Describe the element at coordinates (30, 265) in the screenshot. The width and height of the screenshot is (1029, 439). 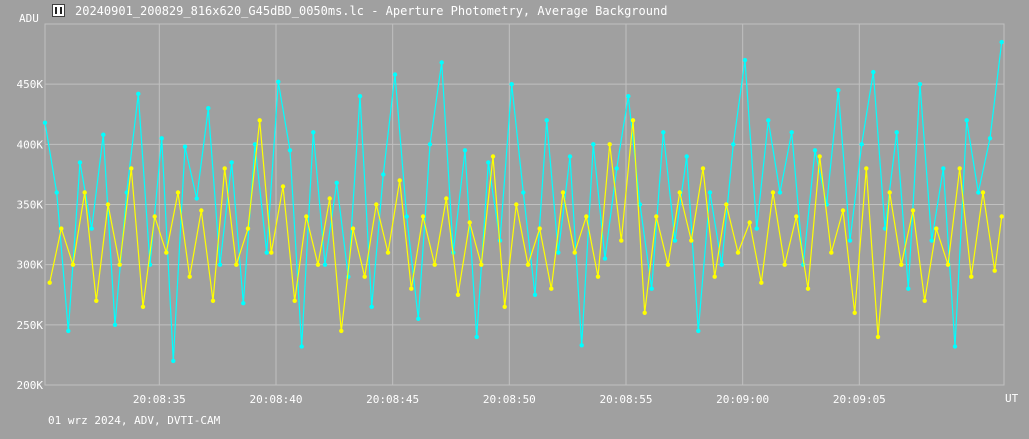
I see `y-tick-label: 300K` at that location.